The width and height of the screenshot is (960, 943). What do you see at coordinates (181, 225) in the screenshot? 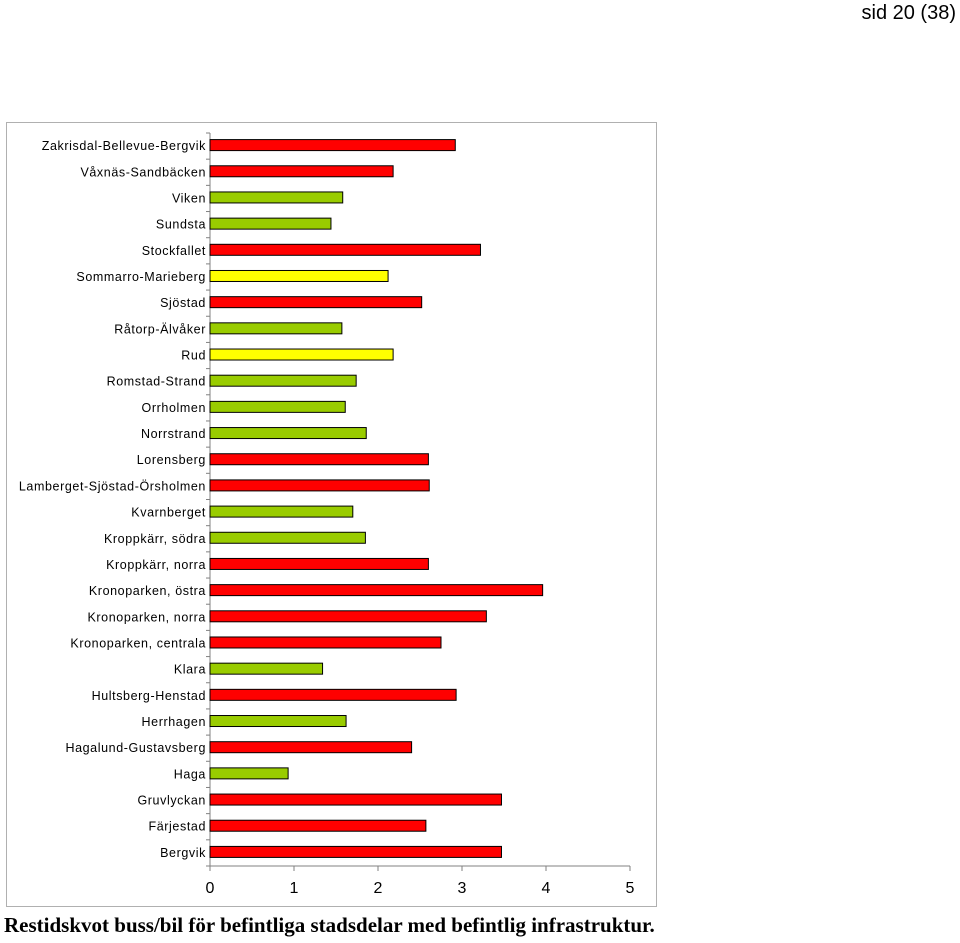
I see `category-label: Sundsta` at bounding box center [181, 225].